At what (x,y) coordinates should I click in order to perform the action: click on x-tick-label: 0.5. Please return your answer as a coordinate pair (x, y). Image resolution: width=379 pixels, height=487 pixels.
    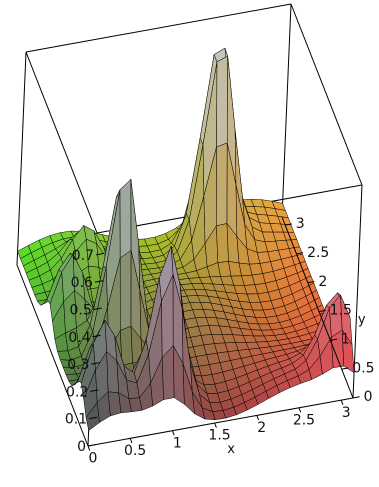
    Looking at the image, I should click on (135, 451).